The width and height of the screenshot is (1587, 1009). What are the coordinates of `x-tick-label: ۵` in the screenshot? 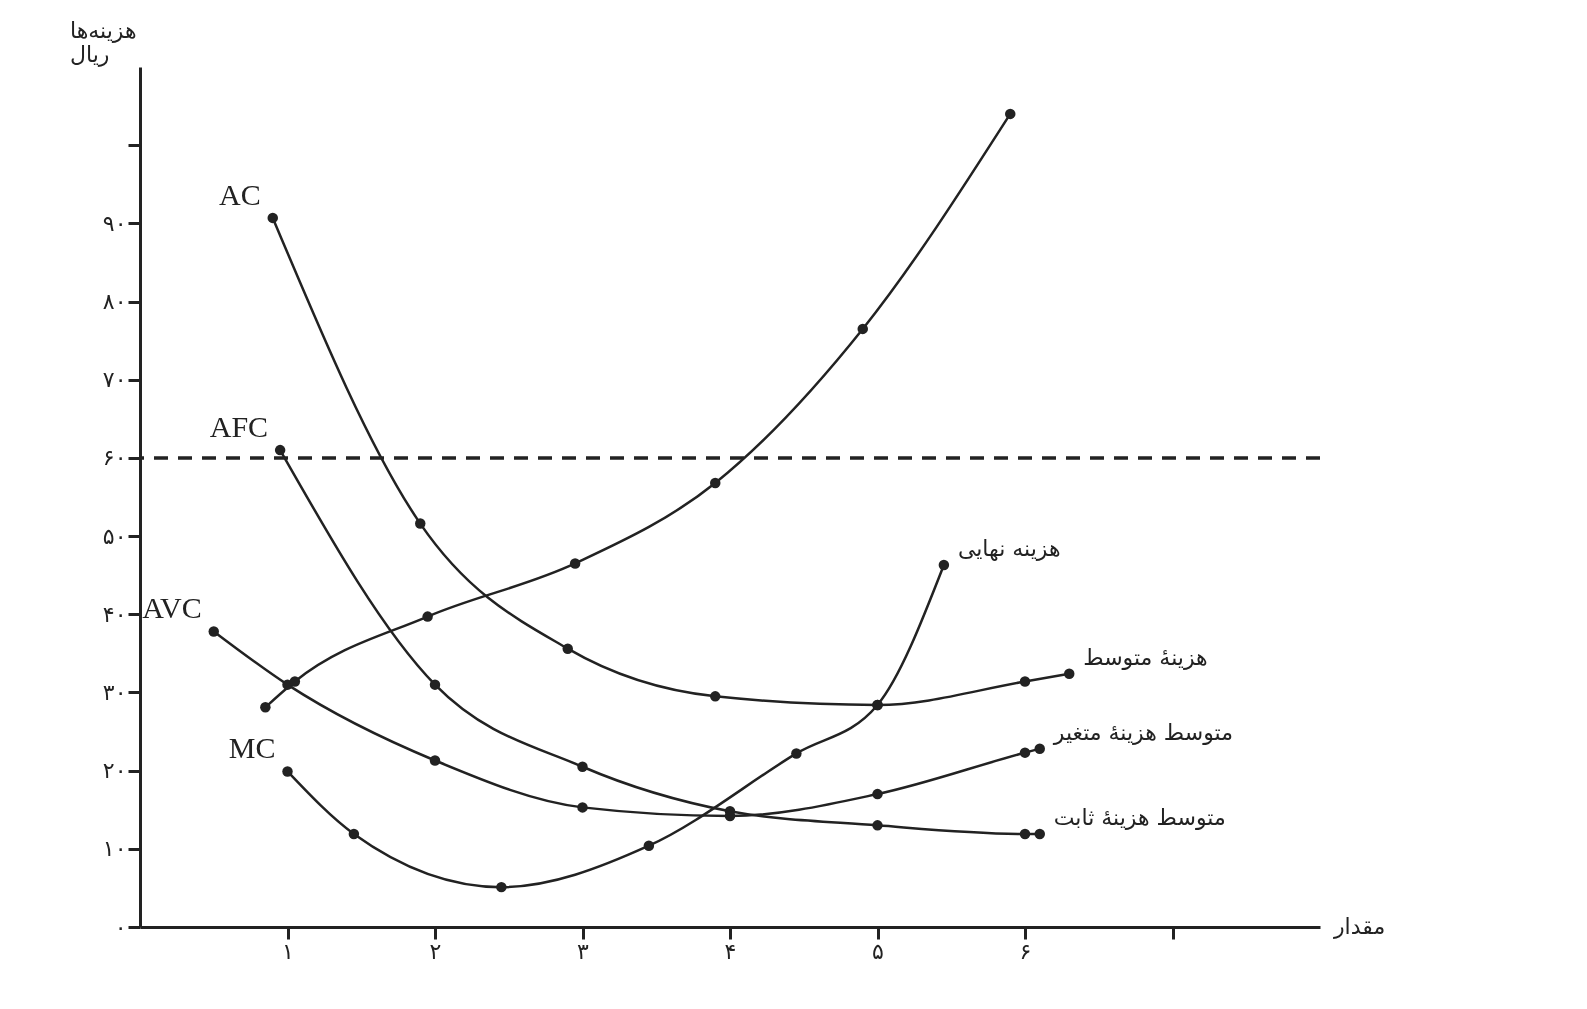 It's located at (878, 951).